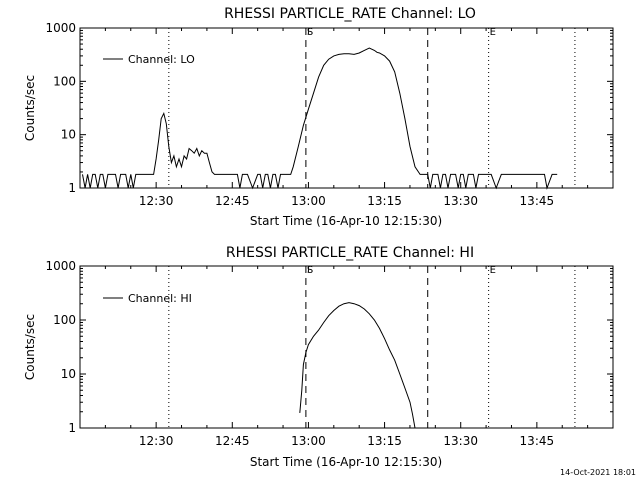 Image resolution: width=640 pixels, height=480 pixels. What do you see at coordinates (30, 347) in the screenshot?
I see `hi-y-axis-label: Counts/sec` at bounding box center [30, 347].